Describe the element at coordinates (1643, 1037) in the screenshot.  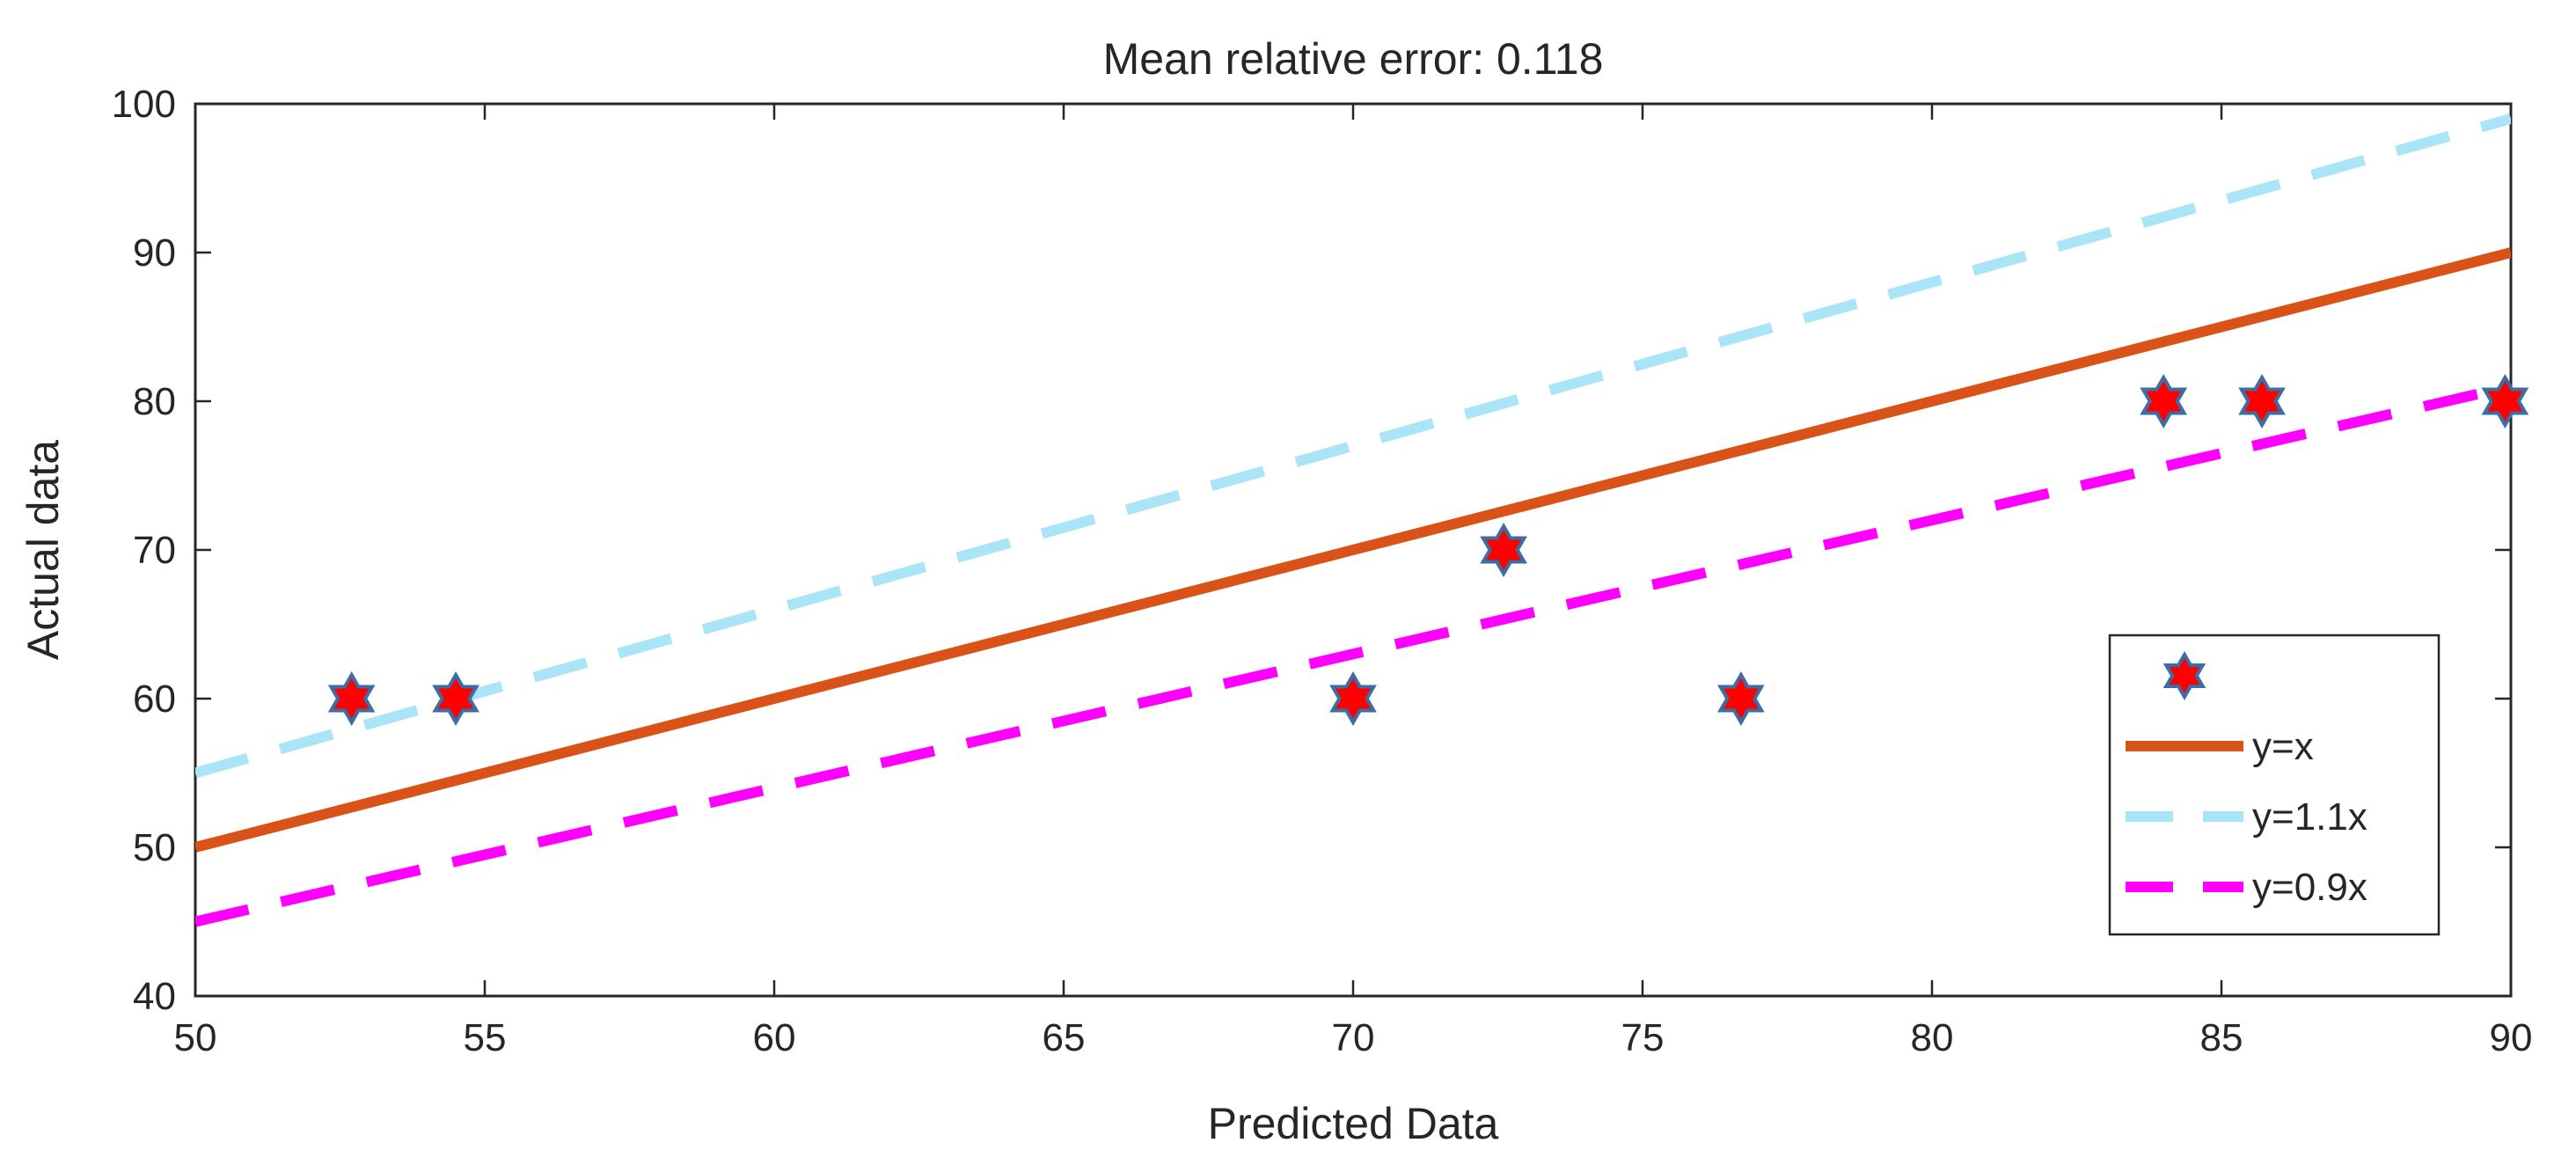
I see `x-tick-label: 75` at that location.